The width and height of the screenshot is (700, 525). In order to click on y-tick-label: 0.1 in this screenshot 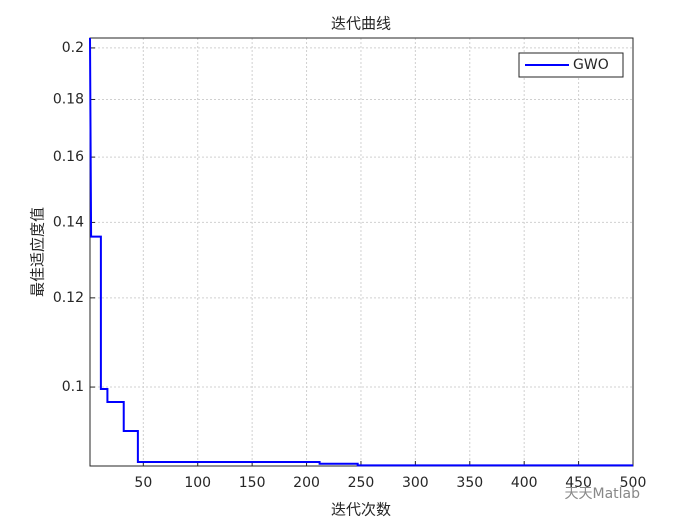, I will do `click(73, 387)`.